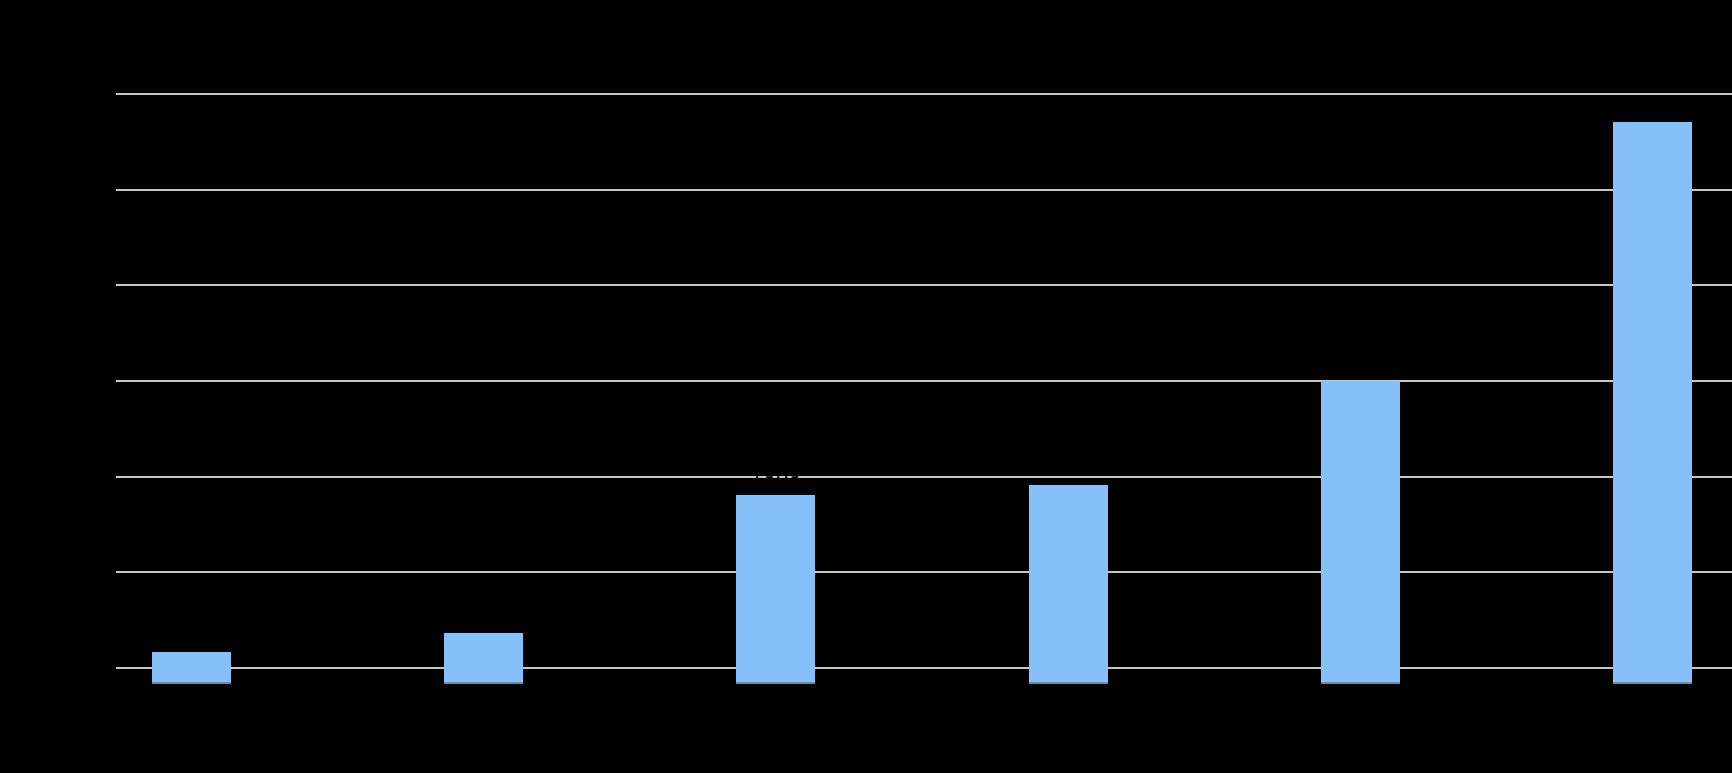  What do you see at coordinates (483, 615) in the screenshot?
I see `bar-value-label: 366` at bounding box center [483, 615].